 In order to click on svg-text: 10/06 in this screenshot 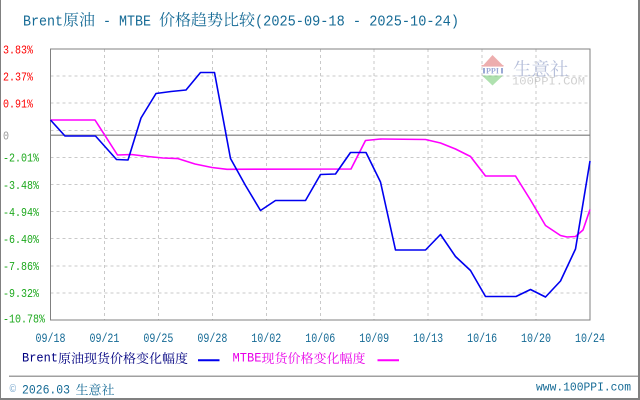, I will do `click(320, 338)`.